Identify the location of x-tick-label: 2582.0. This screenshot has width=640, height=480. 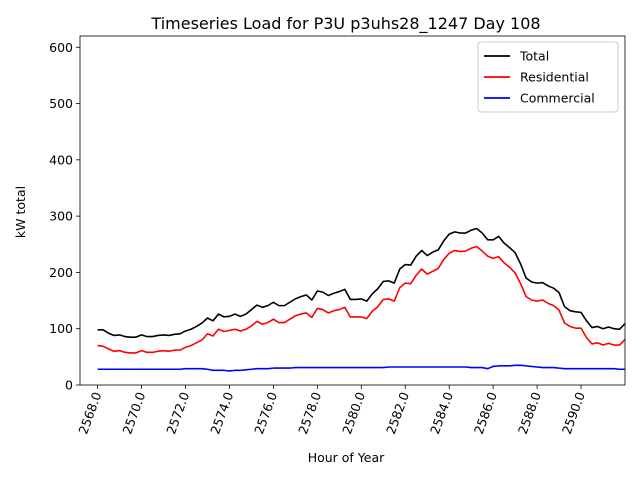
(397, 413).